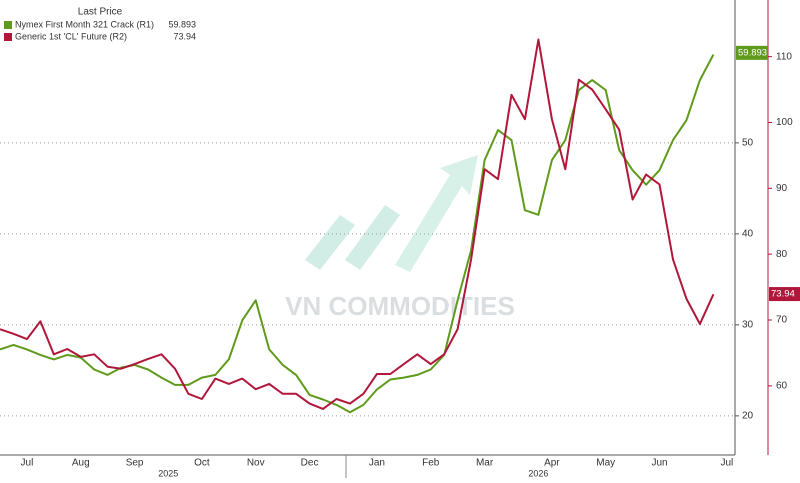 The image size is (800, 483). What do you see at coordinates (748, 325) in the screenshot?
I see `y-tick-label: 30` at bounding box center [748, 325].